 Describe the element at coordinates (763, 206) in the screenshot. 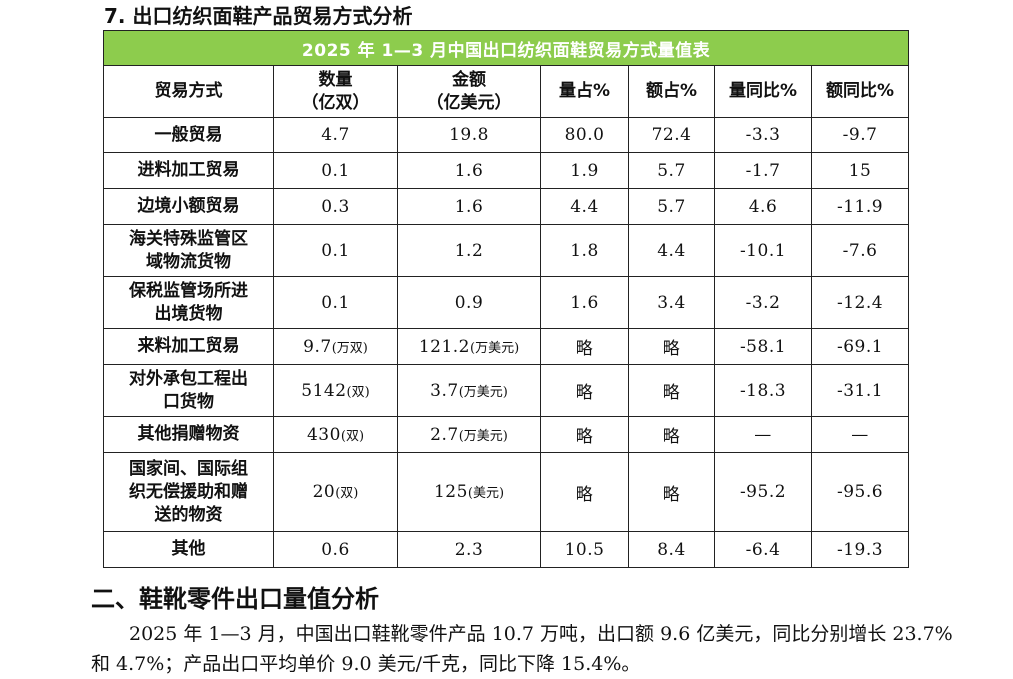

I see `cell-qty-yoy: 4.6` at that location.